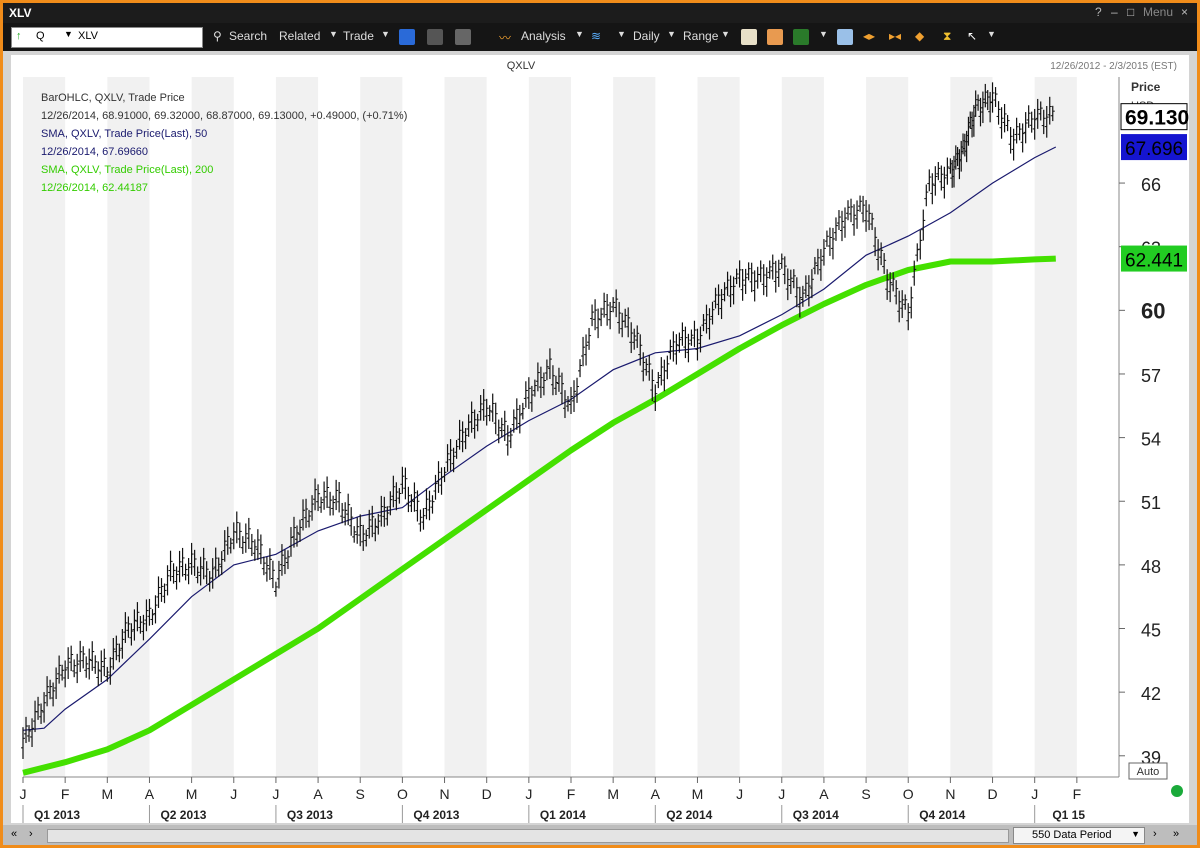 The height and width of the screenshot is (848, 1200). Describe the element at coordinates (646, 36) in the screenshot. I see `period-menu: Daily` at that location.